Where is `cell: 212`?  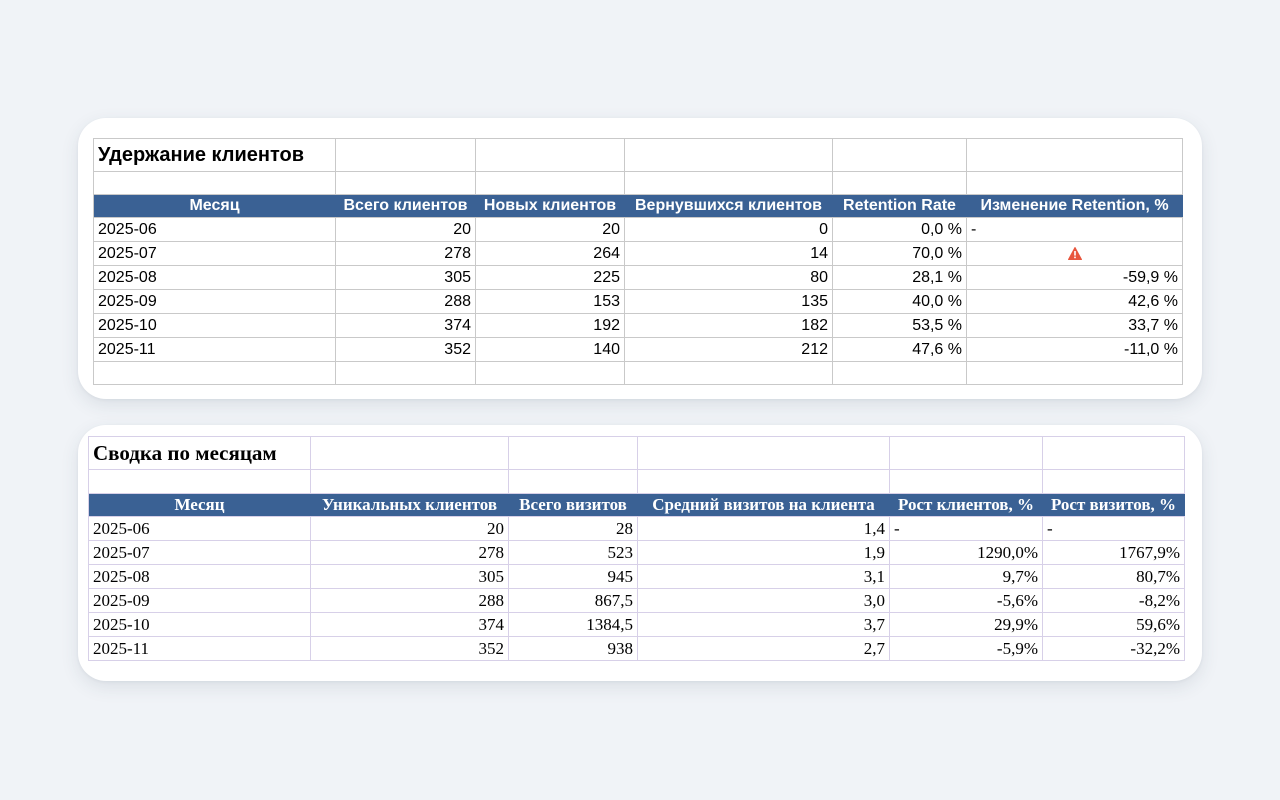
cell: 212 is located at coordinates (728, 349).